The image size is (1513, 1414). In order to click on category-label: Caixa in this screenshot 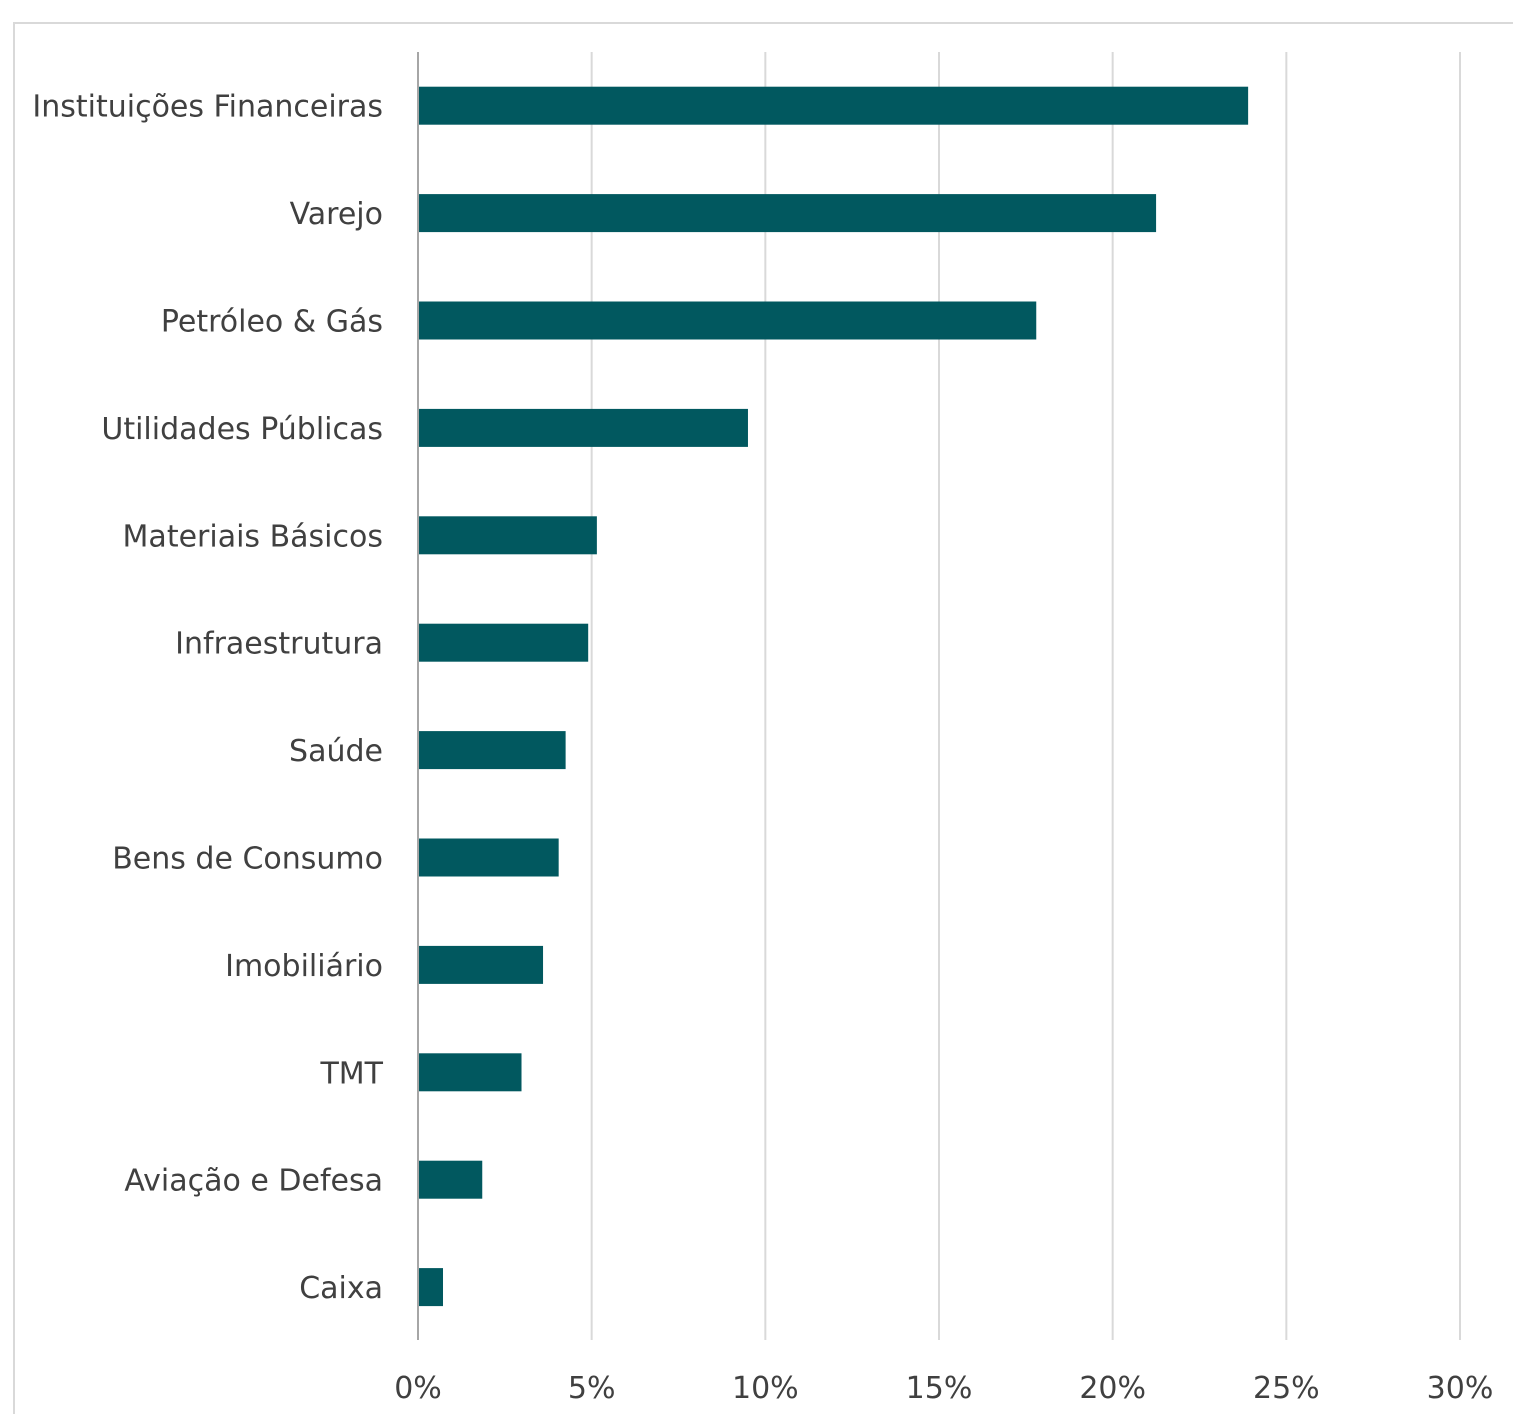, I will do `click(341, 1288)`.